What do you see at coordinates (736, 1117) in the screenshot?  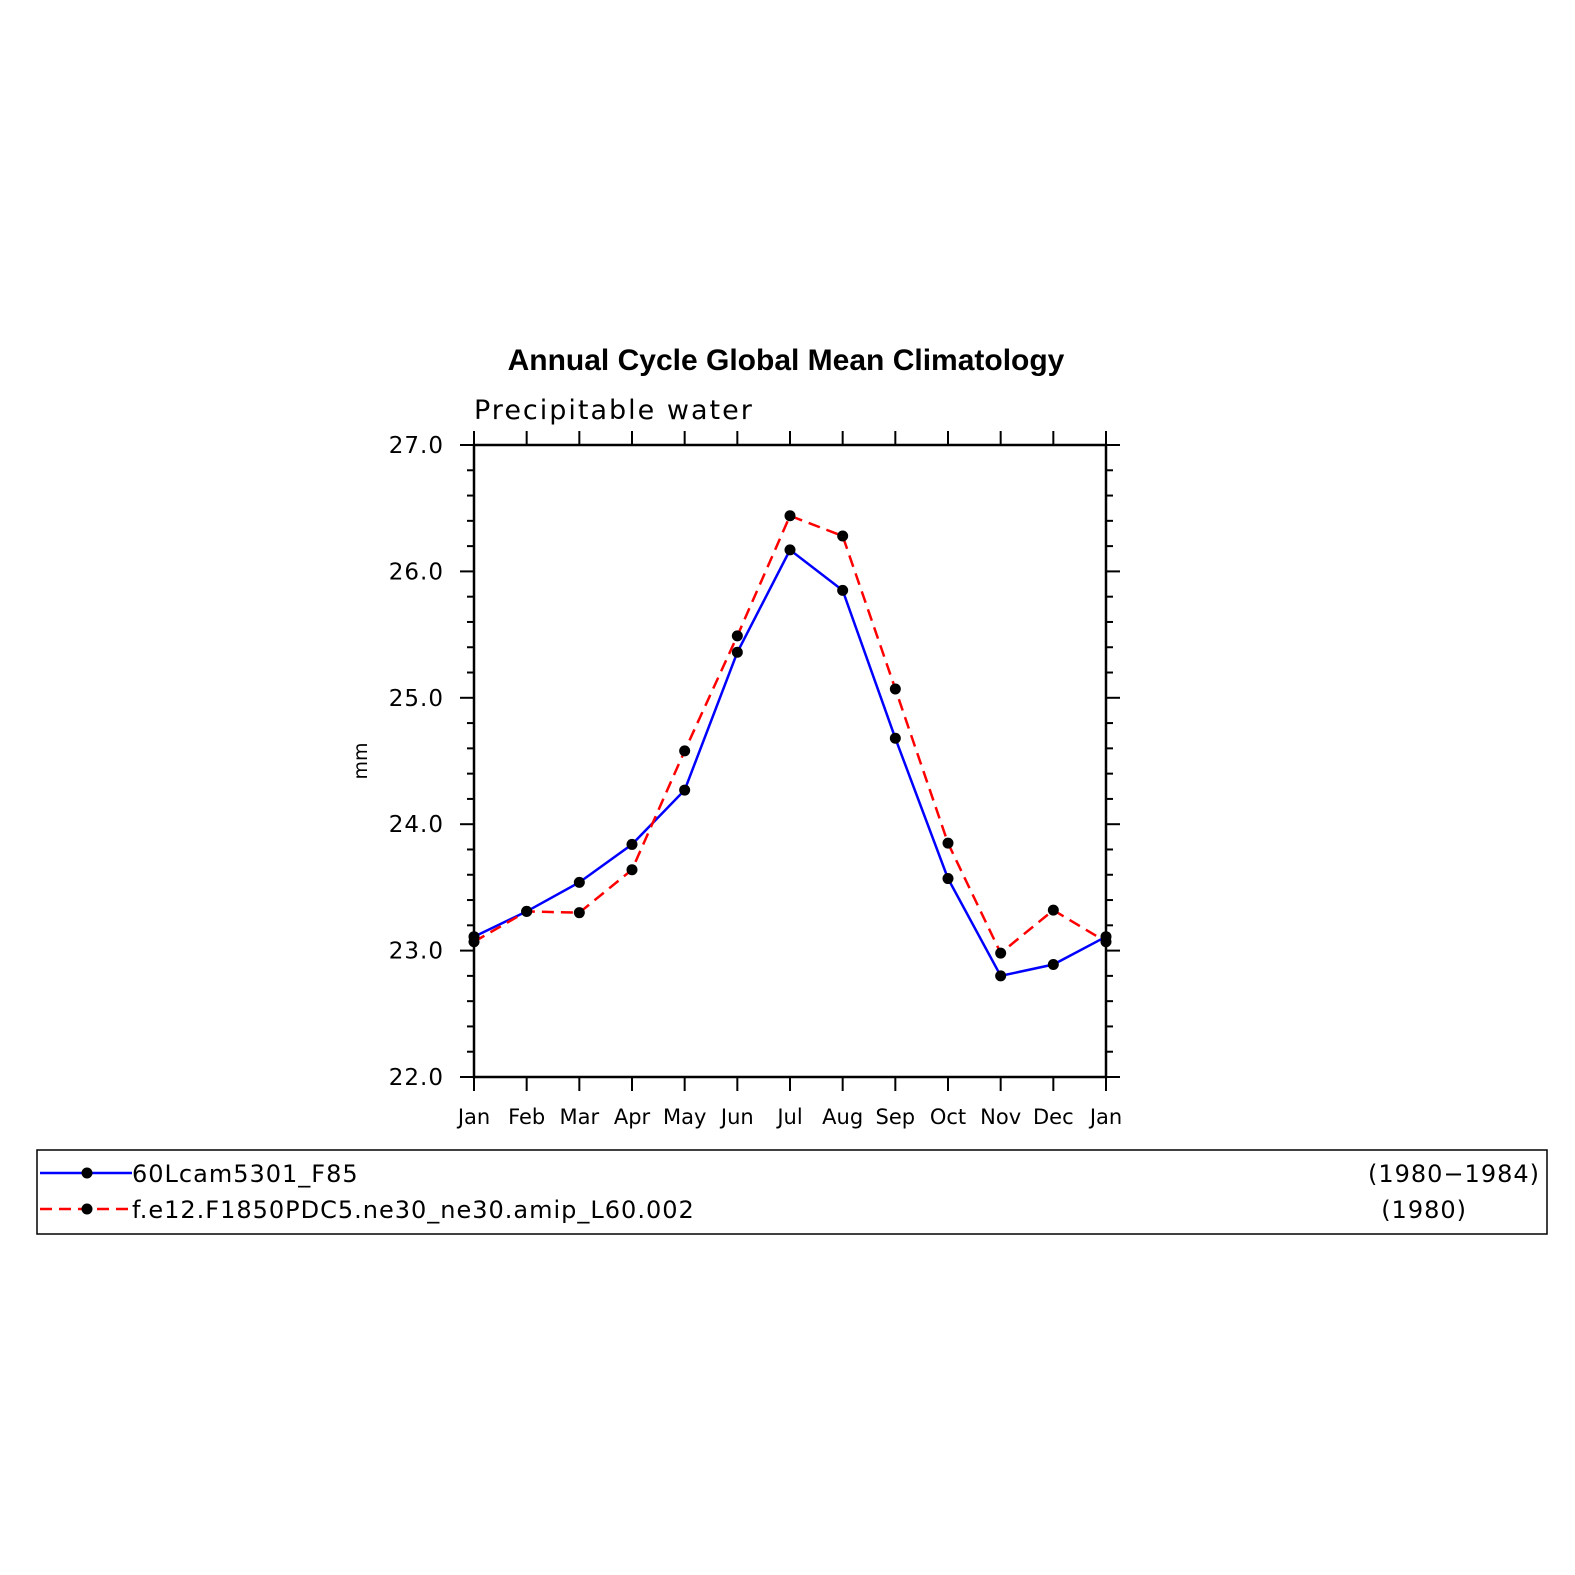 I see `x-tick-label: Jun` at bounding box center [736, 1117].